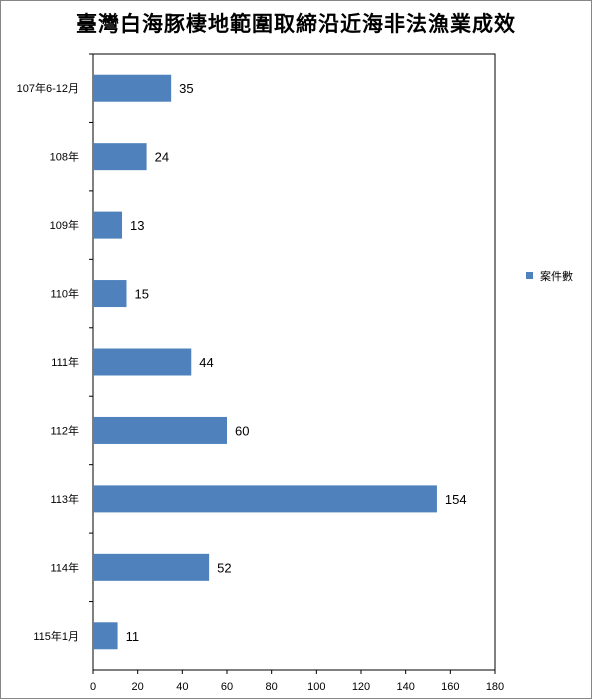  I want to click on data-label: 35, so click(186, 88).